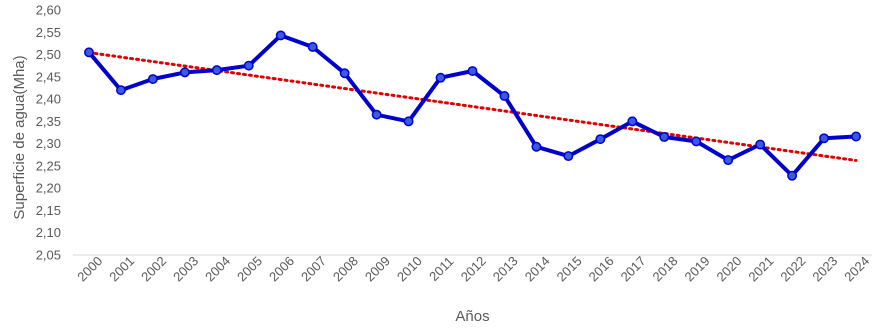 This screenshot has height=328, width=881. I want to click on x-tick-label: 2015, so click(569, 268).